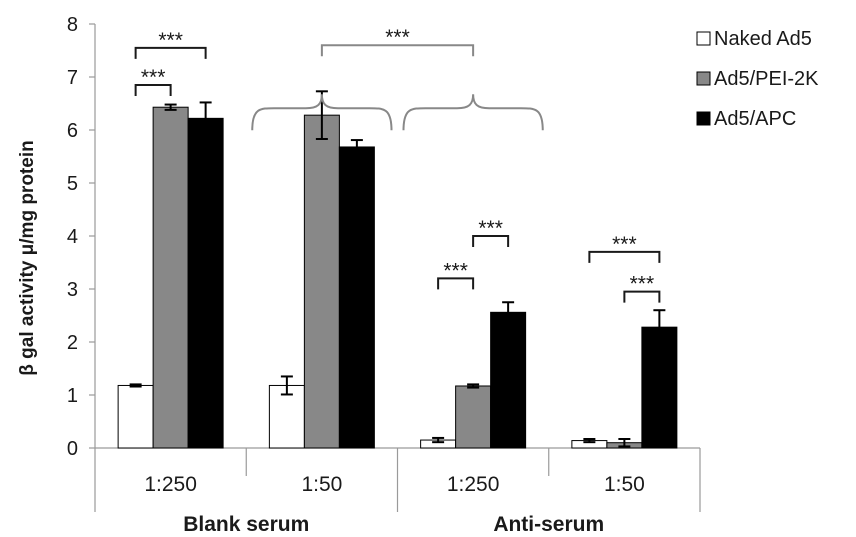 This screenshot has width=856, height=537. Describe the element at coordinates (27, 257) in the screenshot. I see `y-axis-label: β gal activity μ/mg protein` at that location.